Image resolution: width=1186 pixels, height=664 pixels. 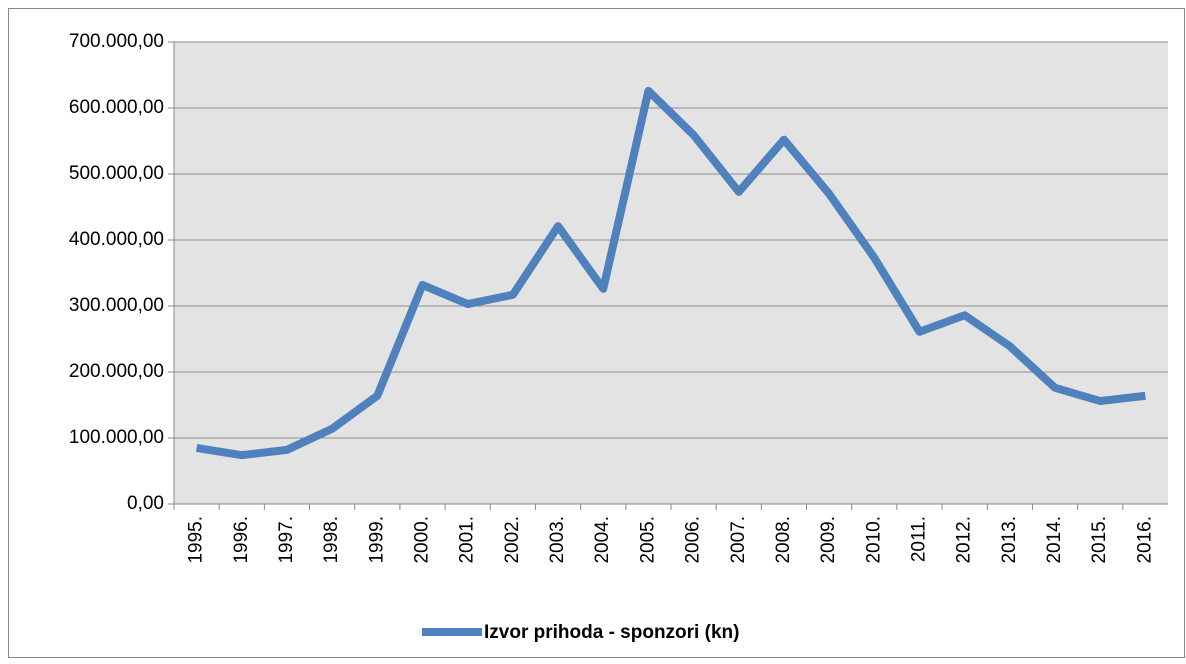 I want to click on x-tick-label: 2016., so click(x=1144, y=540).